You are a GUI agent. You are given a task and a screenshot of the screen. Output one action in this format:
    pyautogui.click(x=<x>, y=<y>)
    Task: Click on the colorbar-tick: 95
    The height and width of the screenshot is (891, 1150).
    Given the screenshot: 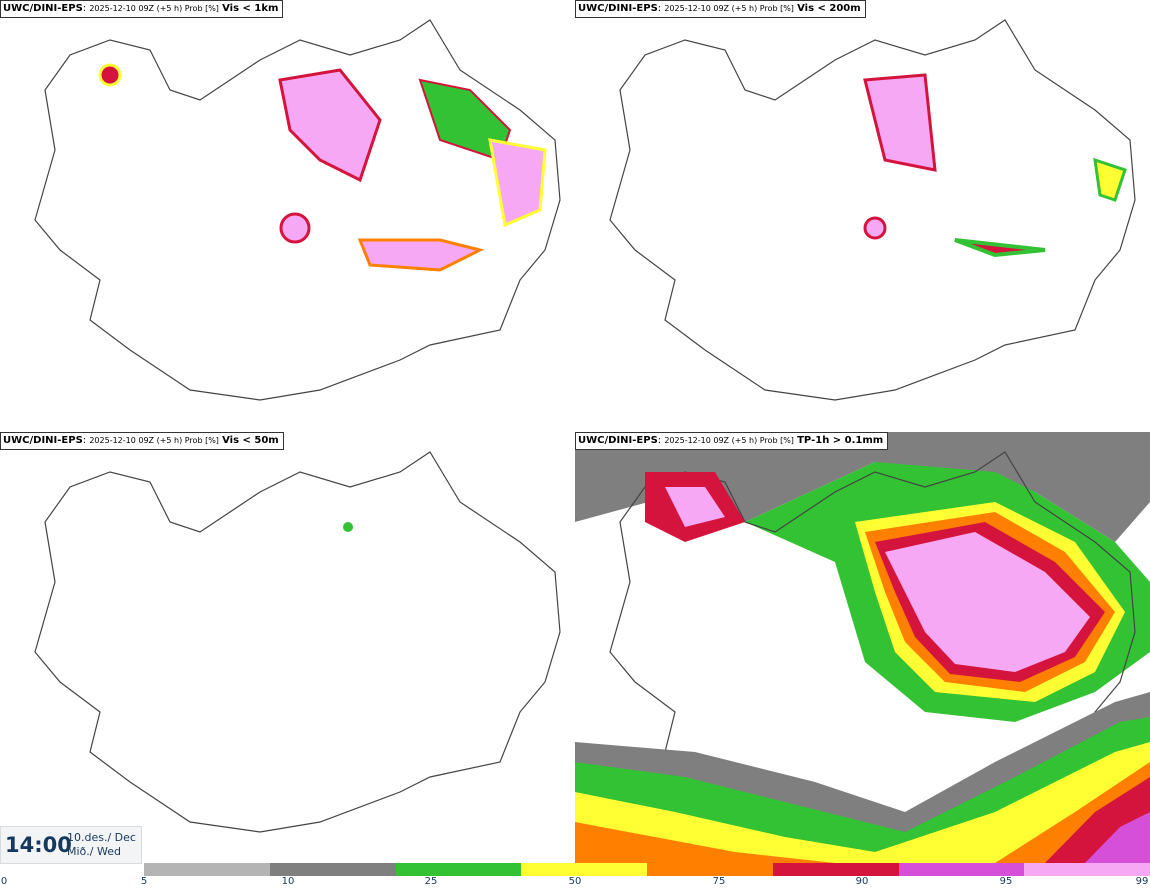 What is the action you would take?
    pyautogui.click(x=1006, y=881)
    